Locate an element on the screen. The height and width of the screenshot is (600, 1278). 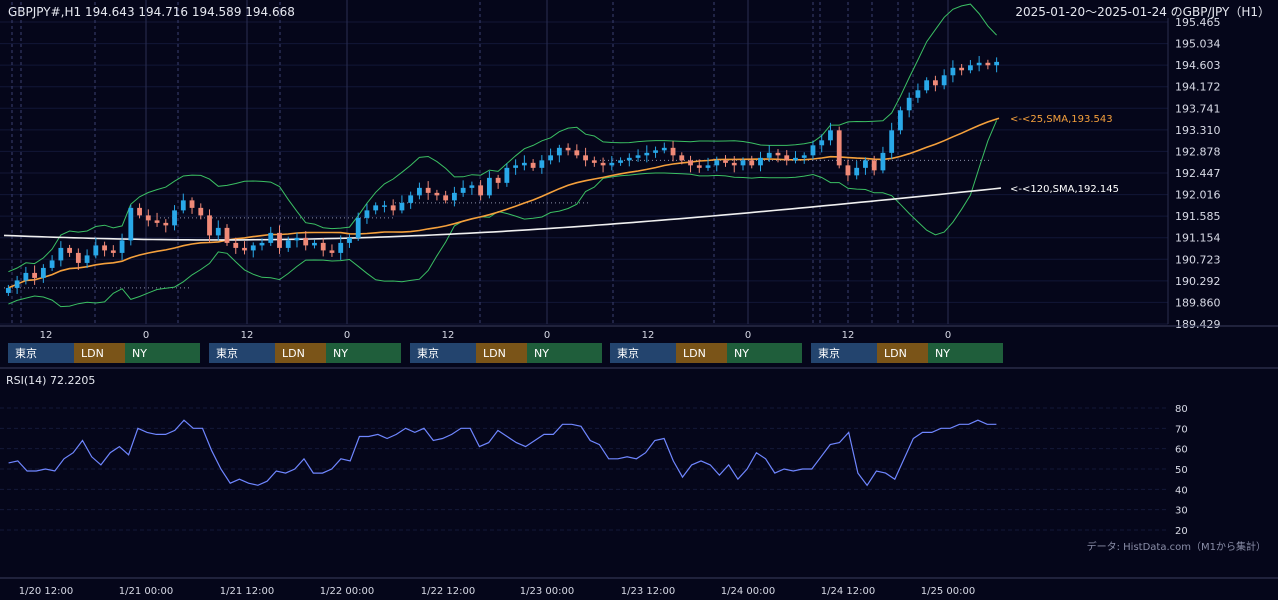
time-tick-label: 1/23 12:00 is located at coordinates (648, 591).